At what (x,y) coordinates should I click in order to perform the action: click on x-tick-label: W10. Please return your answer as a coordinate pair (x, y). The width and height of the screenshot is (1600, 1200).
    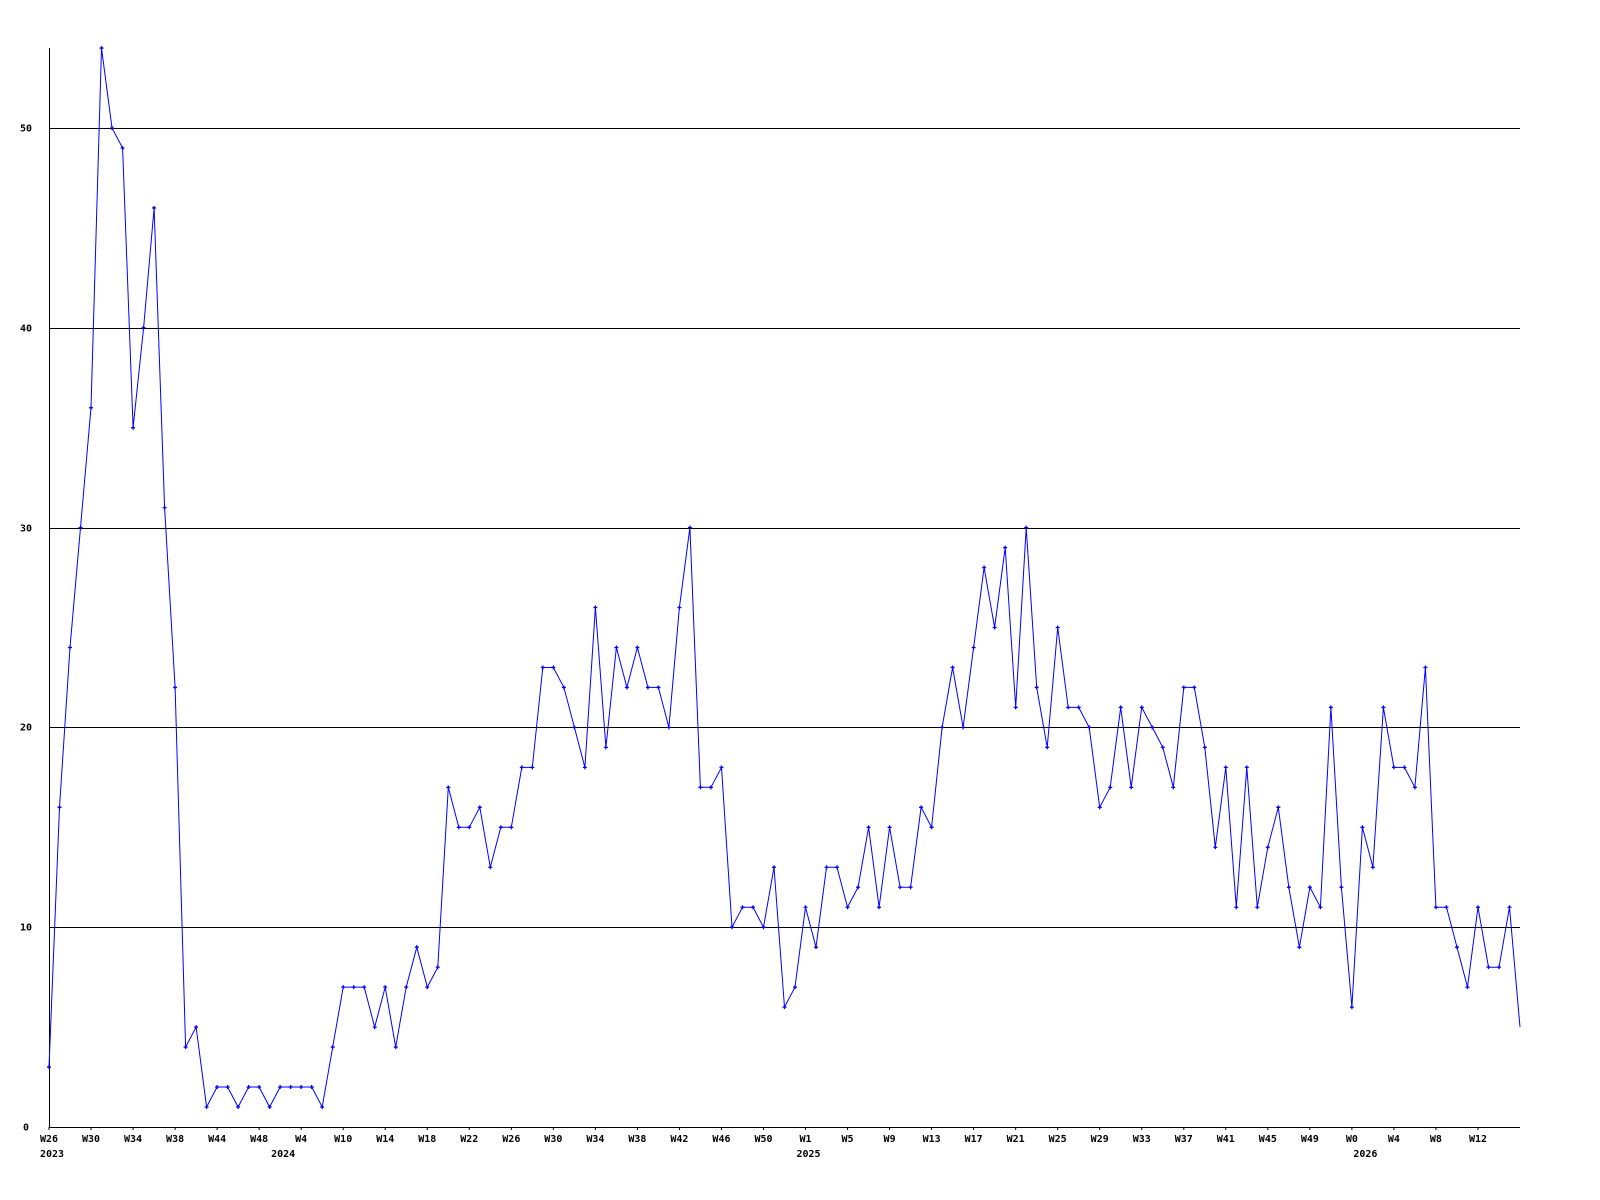
    Looking at the image, I should click on (343, 1139).